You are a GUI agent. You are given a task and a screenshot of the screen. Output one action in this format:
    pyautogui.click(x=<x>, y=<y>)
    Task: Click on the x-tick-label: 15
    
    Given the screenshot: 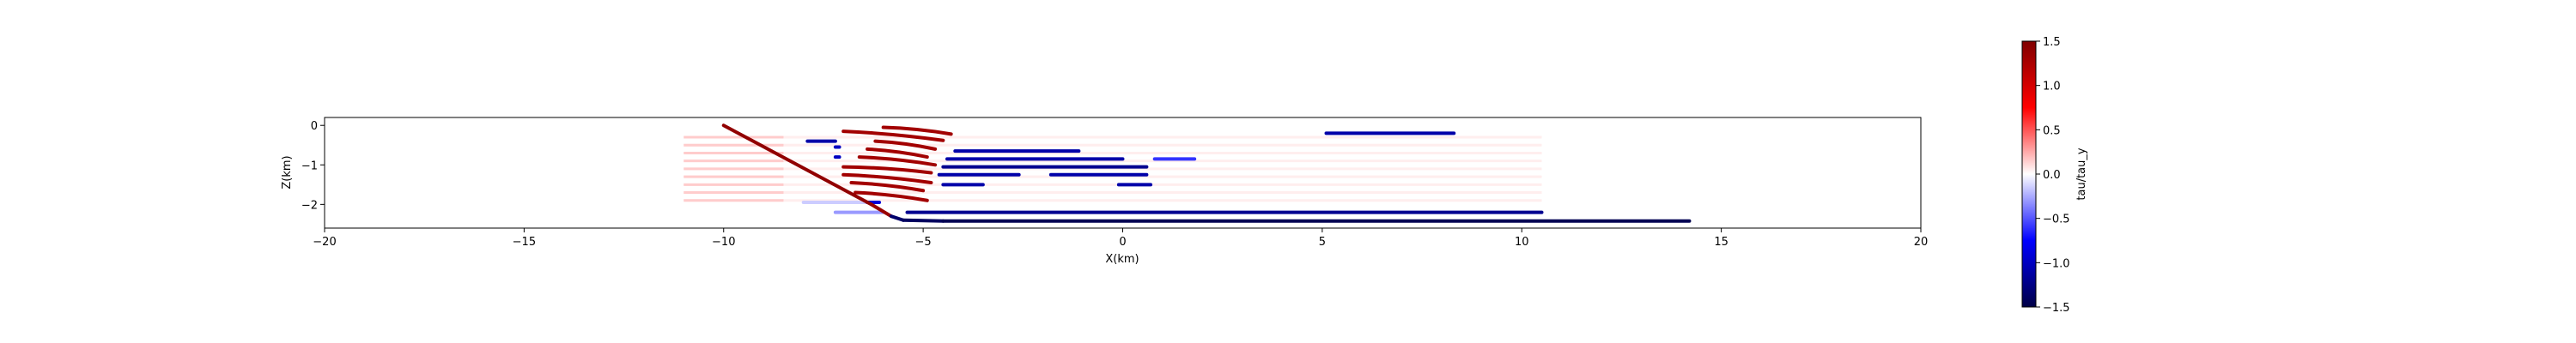 What is the action you would take?
    pyautogui.click(x=1721, y=243)
    